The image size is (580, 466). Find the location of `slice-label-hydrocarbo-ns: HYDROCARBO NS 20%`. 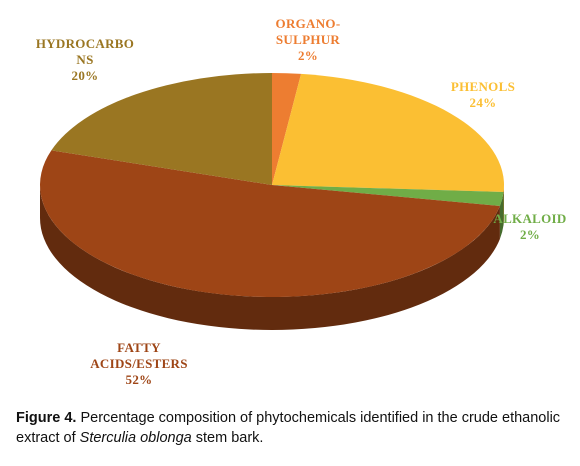

slice-label-hydrocarbo-ns: HYDROCARBO NS 20% is located at coordinates (85, 59).